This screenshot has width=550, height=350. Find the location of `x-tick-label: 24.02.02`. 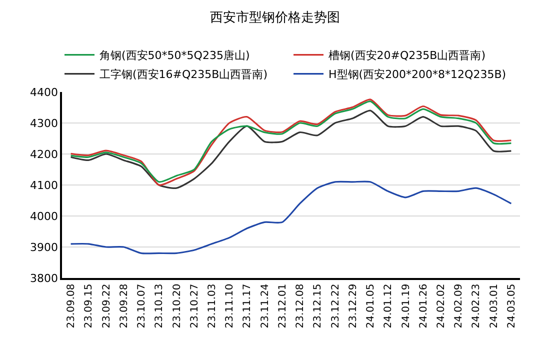

x-tick-label: 24.02.02 is located at coordinates (441, 306).